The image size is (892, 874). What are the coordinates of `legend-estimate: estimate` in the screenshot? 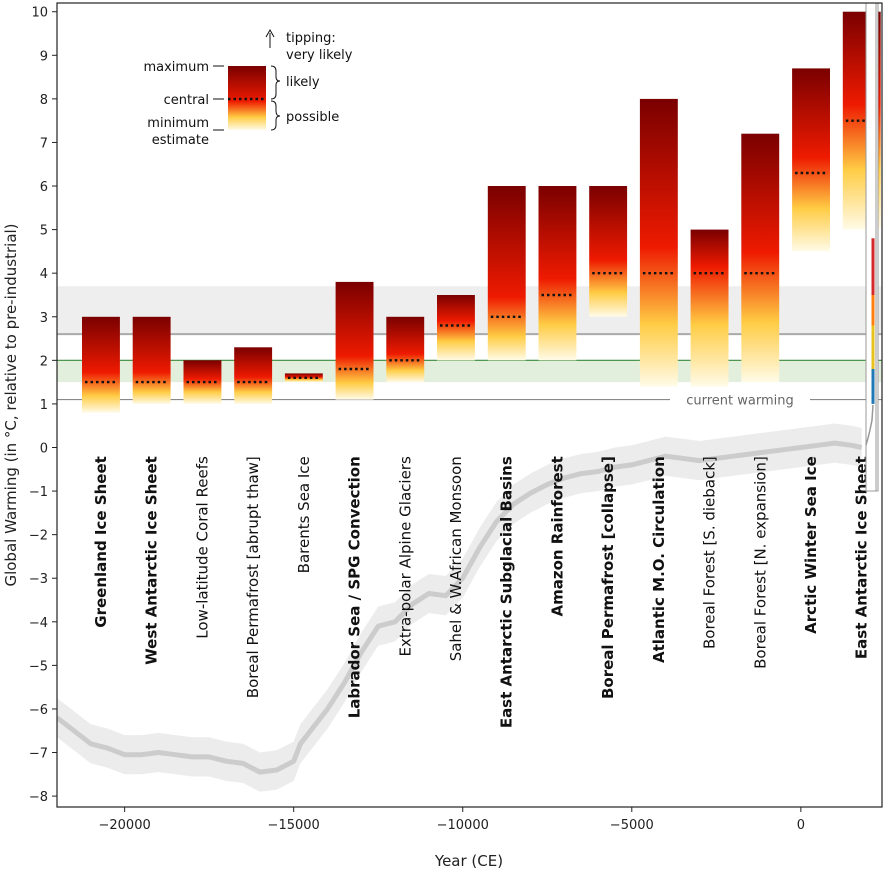 It's located at (180, 140).